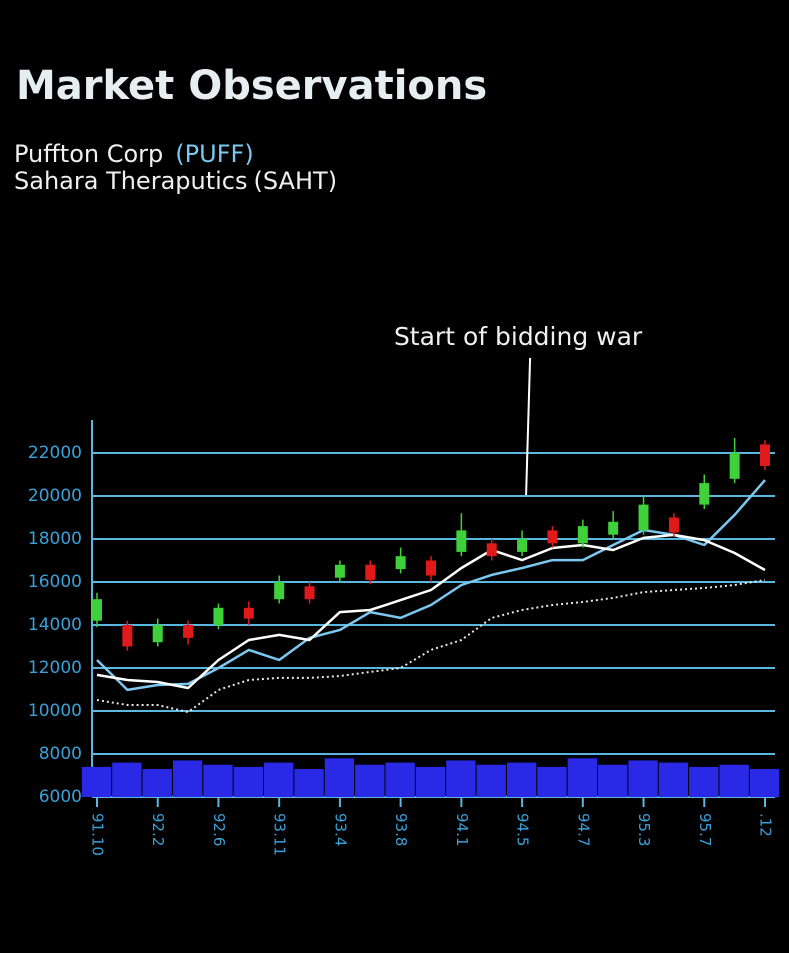  What do you see at coordinates (60, 754) in the screenshot?
I see `y-tick-label: 8000` at bounding box center [60, 754].